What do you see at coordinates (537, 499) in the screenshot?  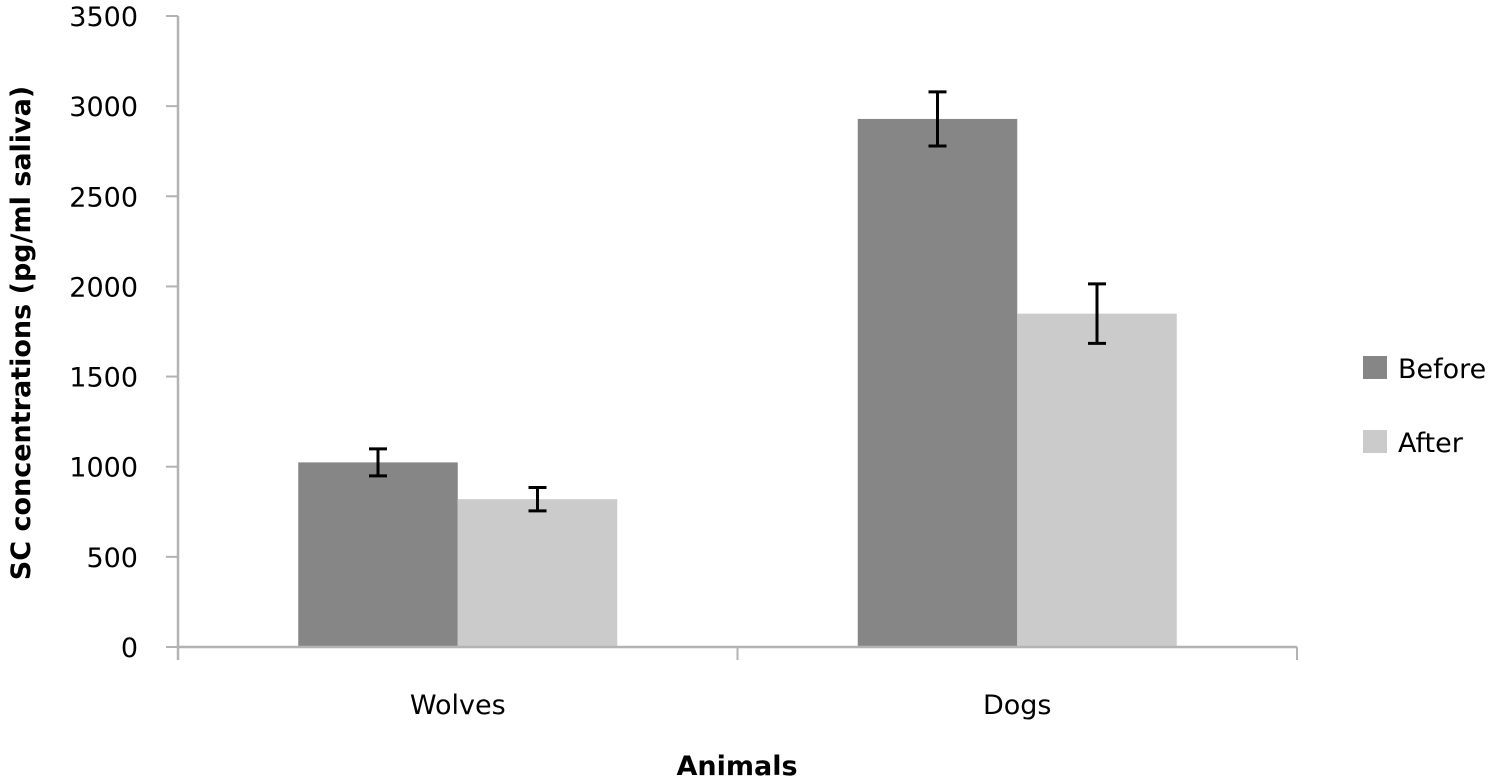 I see `error-bar-wolves-after` at bounding box center [537, 499].